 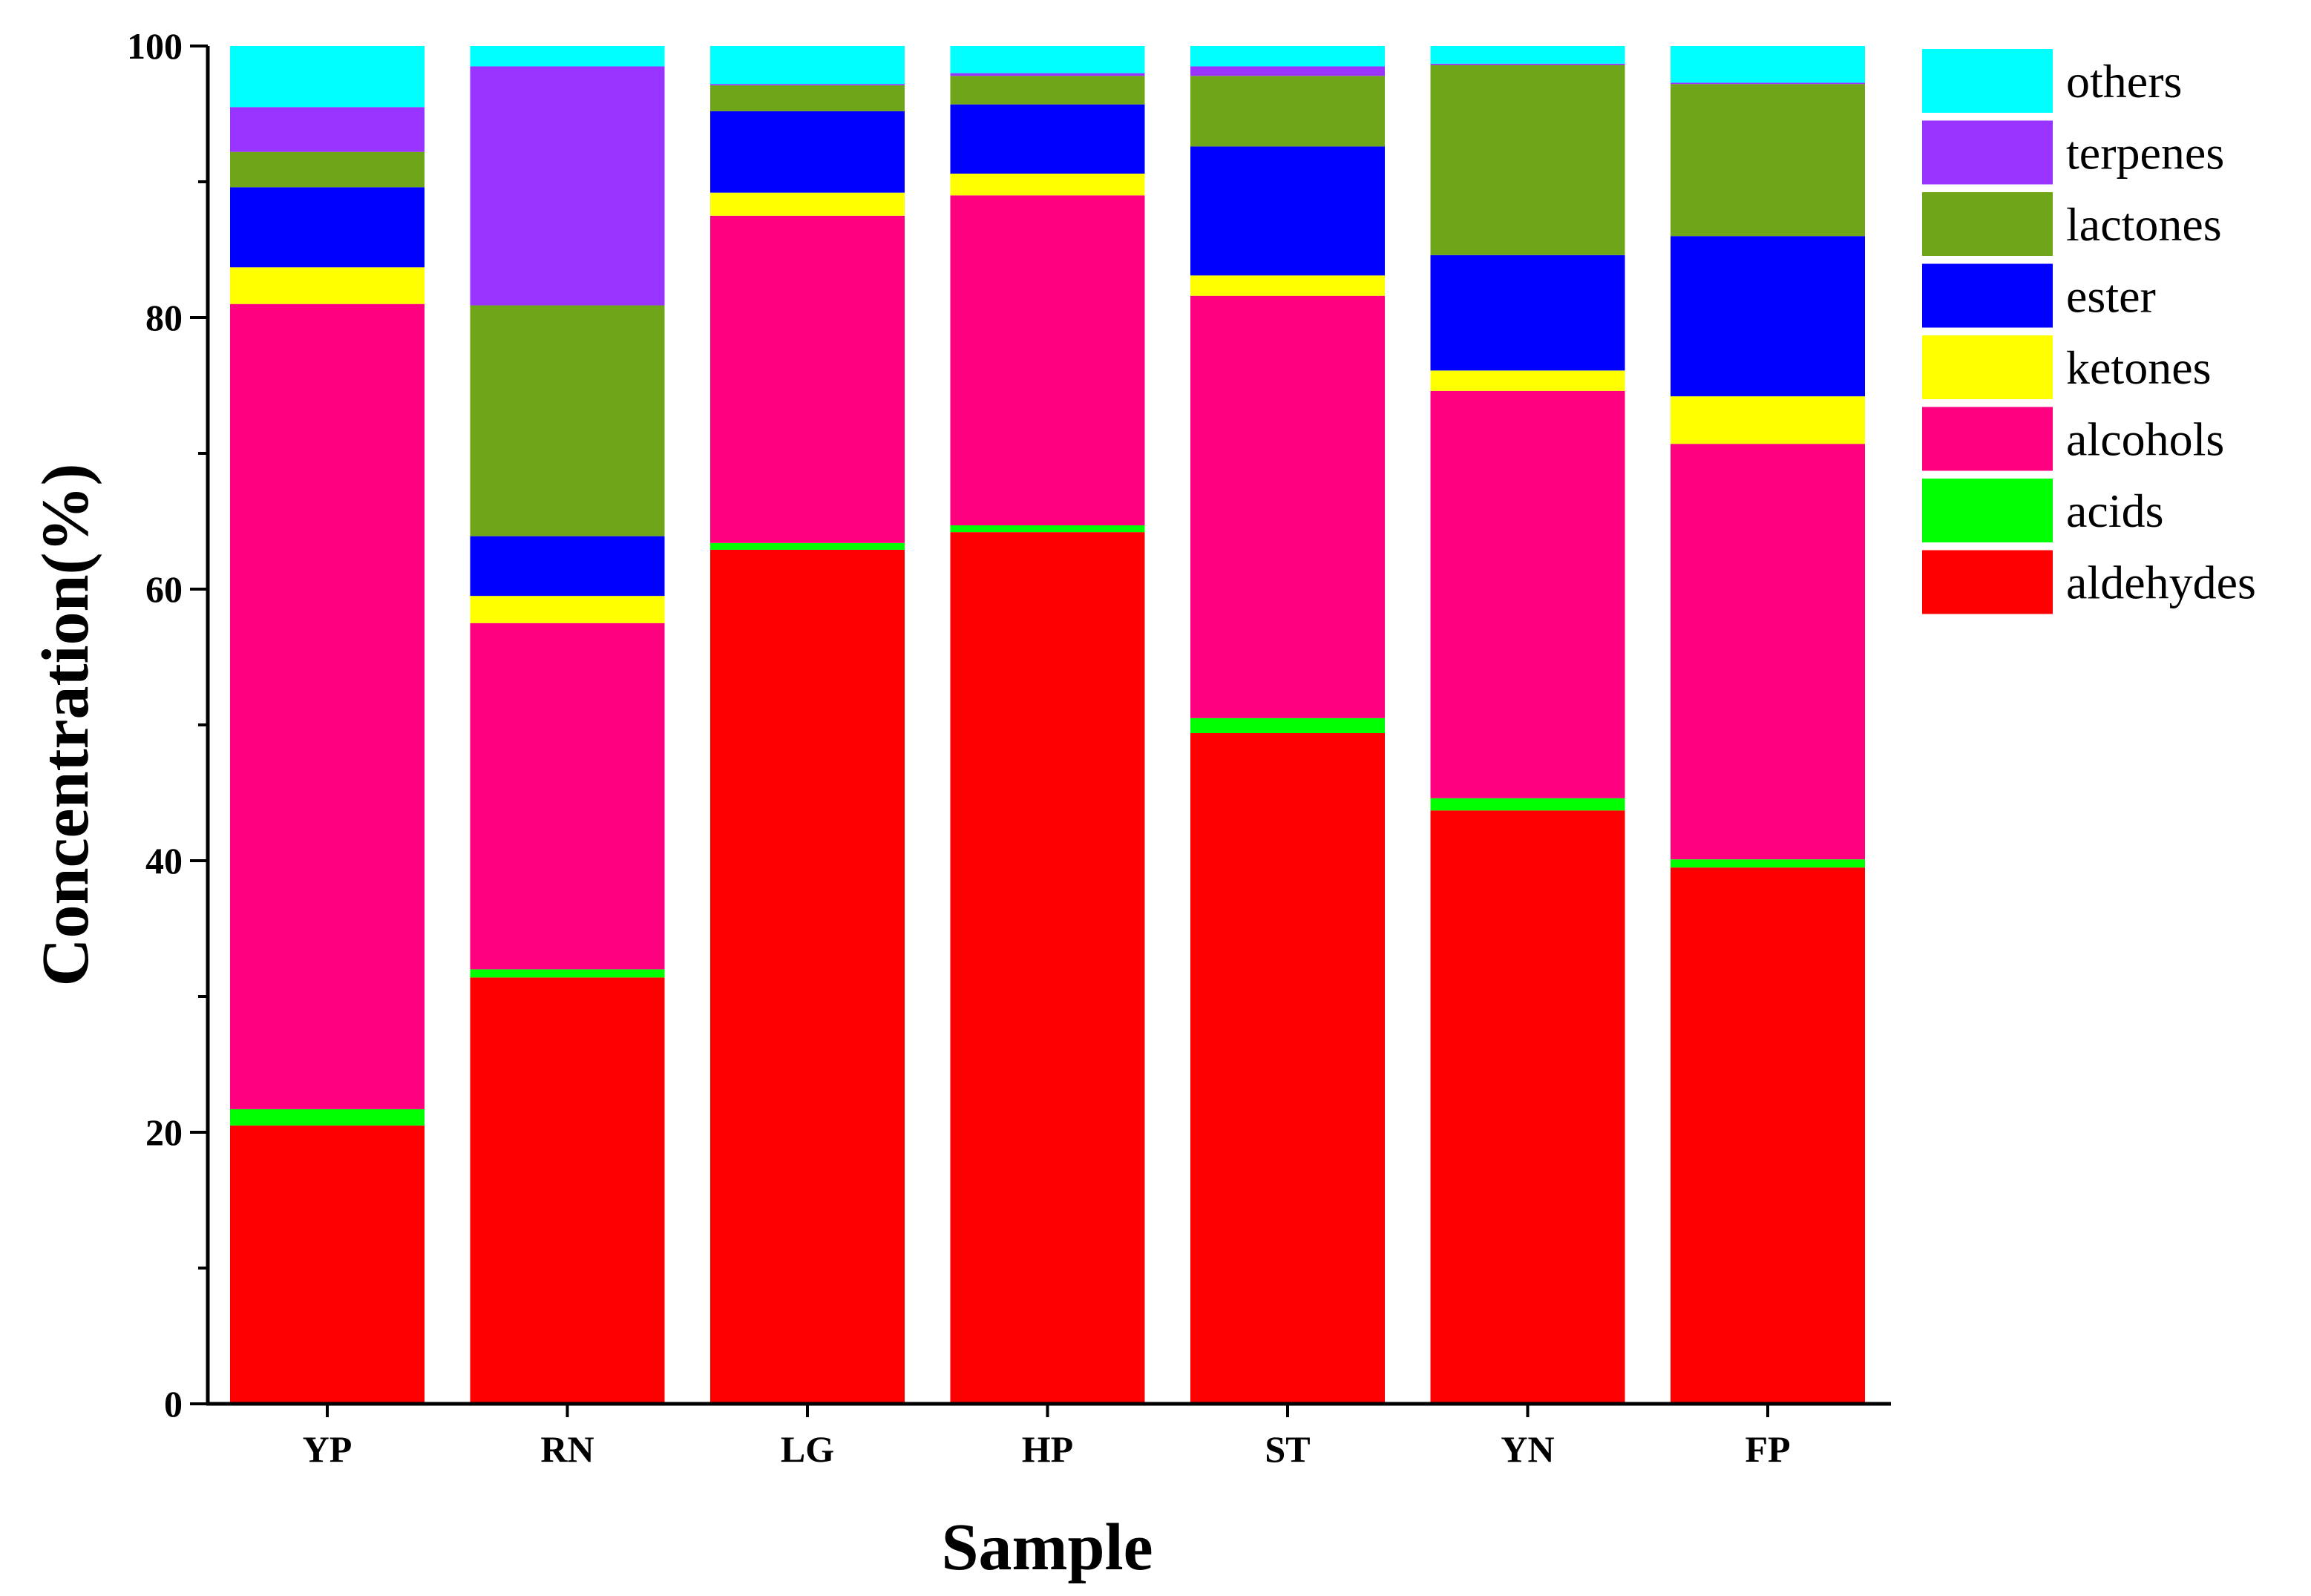 What do you see at coordinates (1047, 75) in the screenshot?
I see `bar-hp-terpenes` at bounding box center [1047, 75].